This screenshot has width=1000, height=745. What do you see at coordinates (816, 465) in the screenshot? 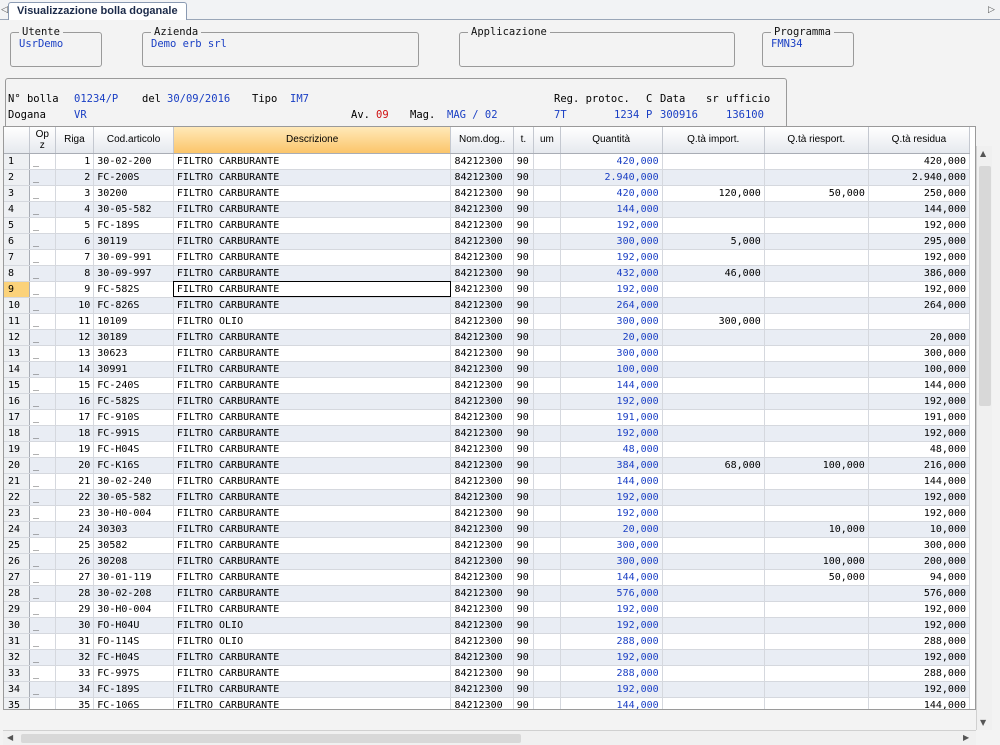
I see `cell-qta-riesport: 100,000` at bounding box center [816, 465].